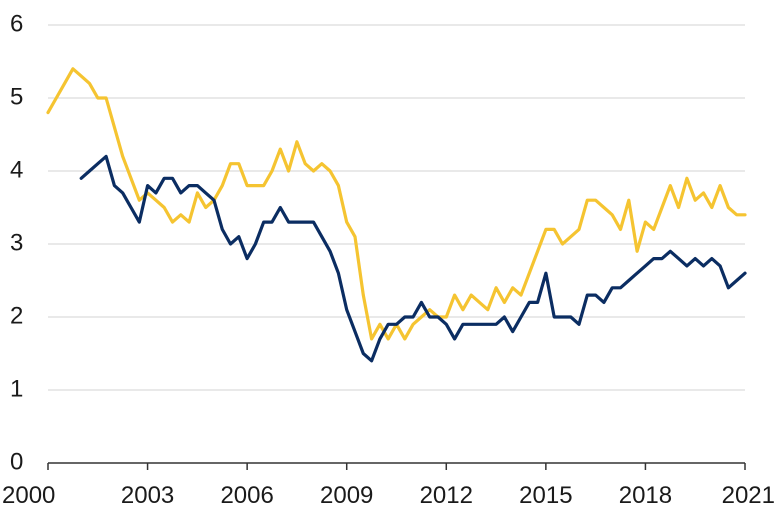  Describe the element at coordinates (346, 495) in the screenshot. I see `x-tick-label: 2009` at that location.